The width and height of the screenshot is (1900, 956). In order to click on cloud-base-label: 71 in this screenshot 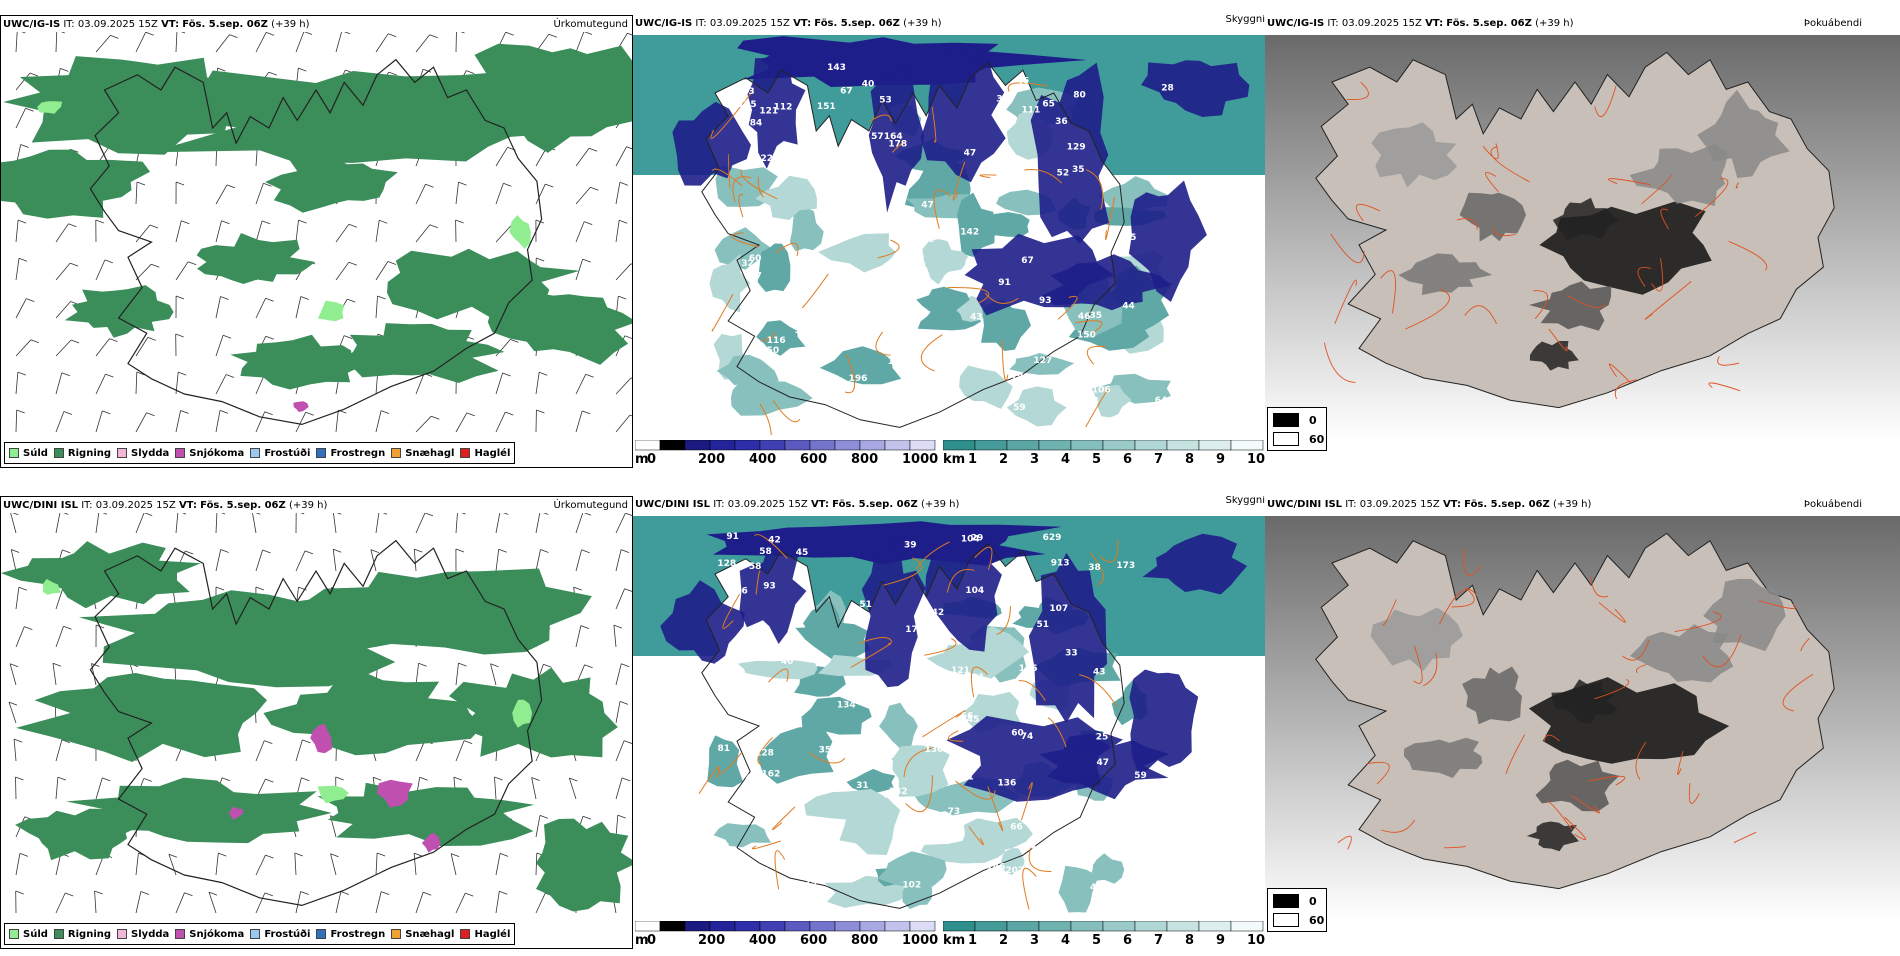, I will do `click(967, 778)`.